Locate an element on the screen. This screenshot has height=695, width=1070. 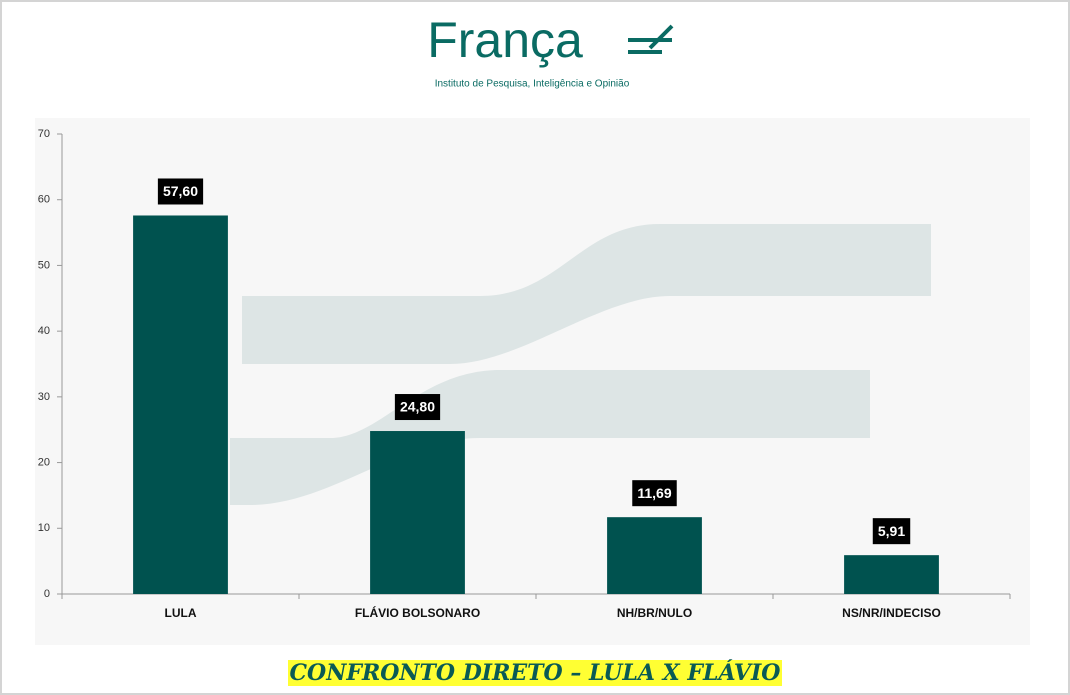
y-tick-label: 20 is located at coordinates (44, 462).